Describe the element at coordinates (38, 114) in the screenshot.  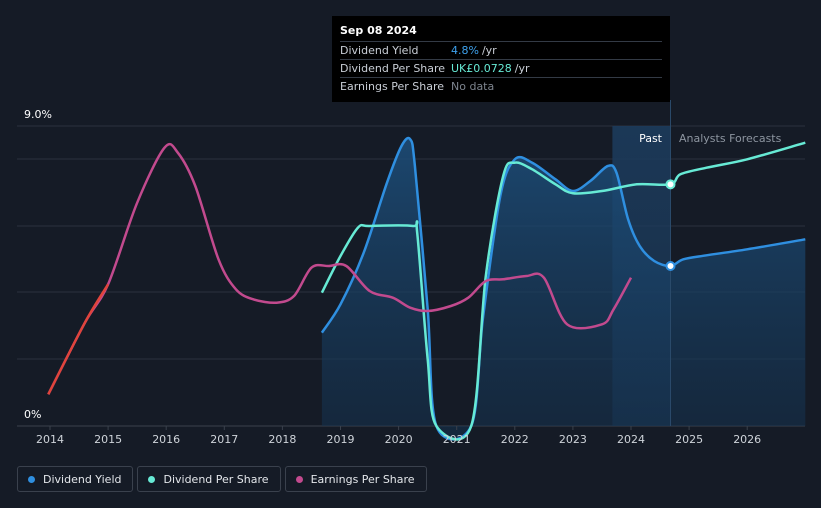
I see `y-axis-tick-top: 9.0%` at that location.